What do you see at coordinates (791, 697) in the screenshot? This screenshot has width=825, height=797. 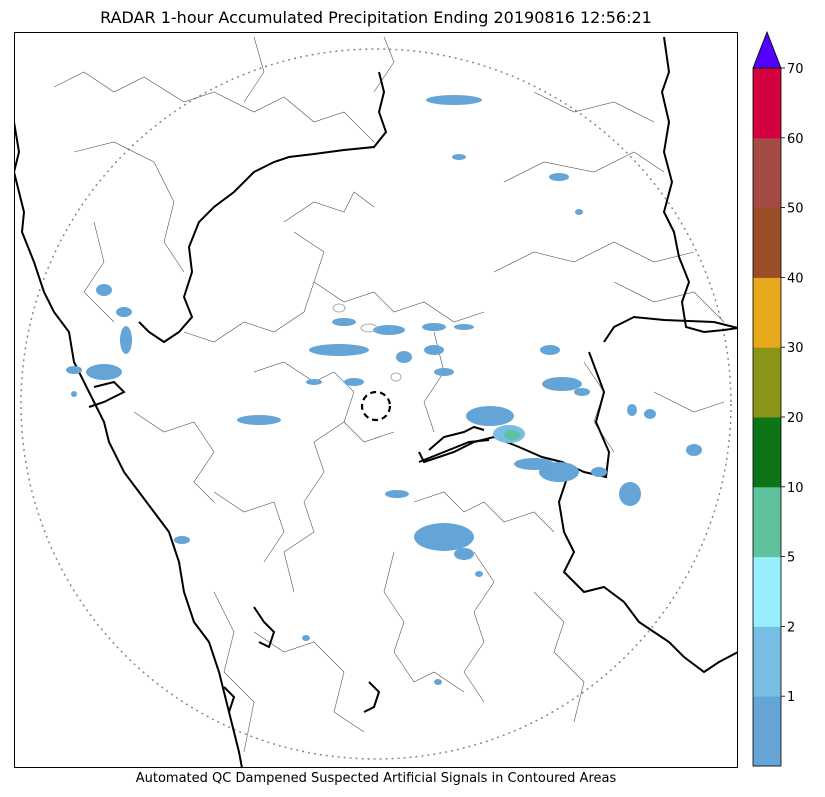 I see `colorbar-tick-label: 1` at bounding box center [791, 697].